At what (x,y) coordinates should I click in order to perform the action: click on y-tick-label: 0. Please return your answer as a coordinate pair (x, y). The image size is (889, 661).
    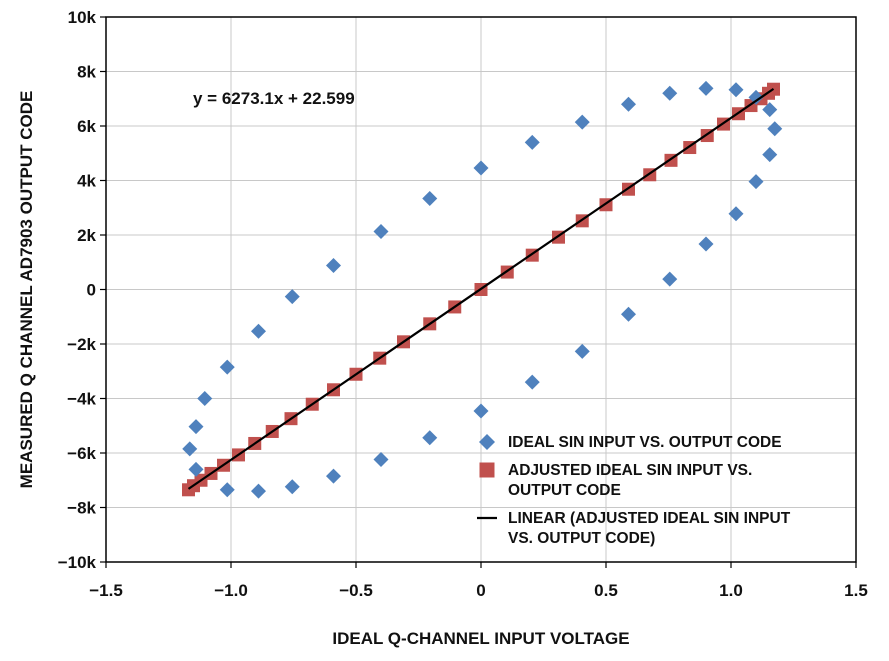
    Looking at the image, I should click on (91, 290).